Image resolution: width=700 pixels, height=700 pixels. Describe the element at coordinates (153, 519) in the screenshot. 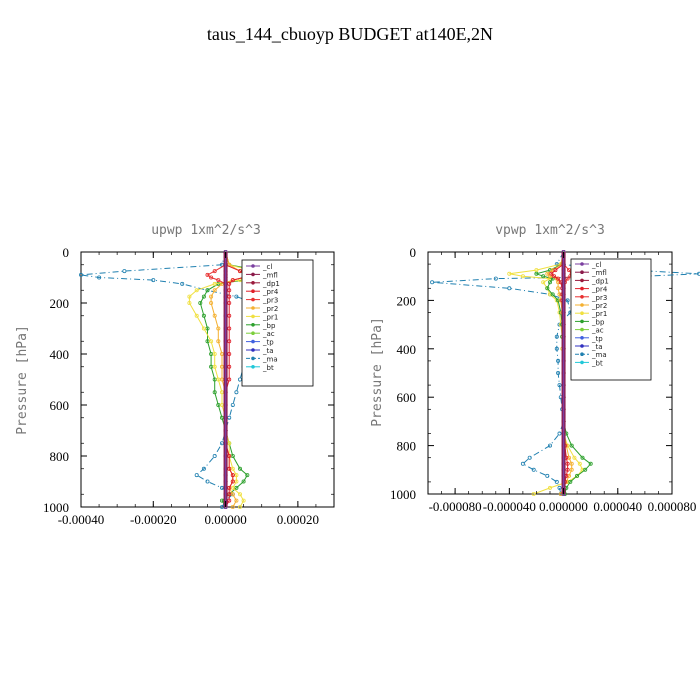

I see `x-tick-label: -0.00020` at that location.